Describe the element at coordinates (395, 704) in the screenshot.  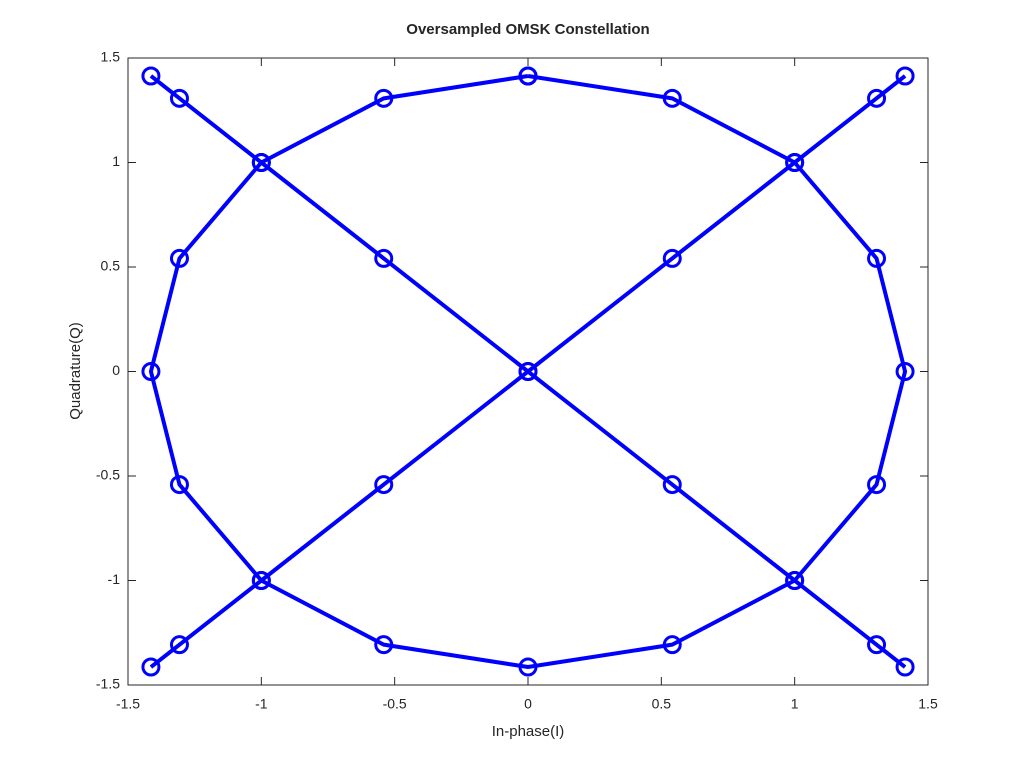
I see `x-tick-label: -0.5` at that location.